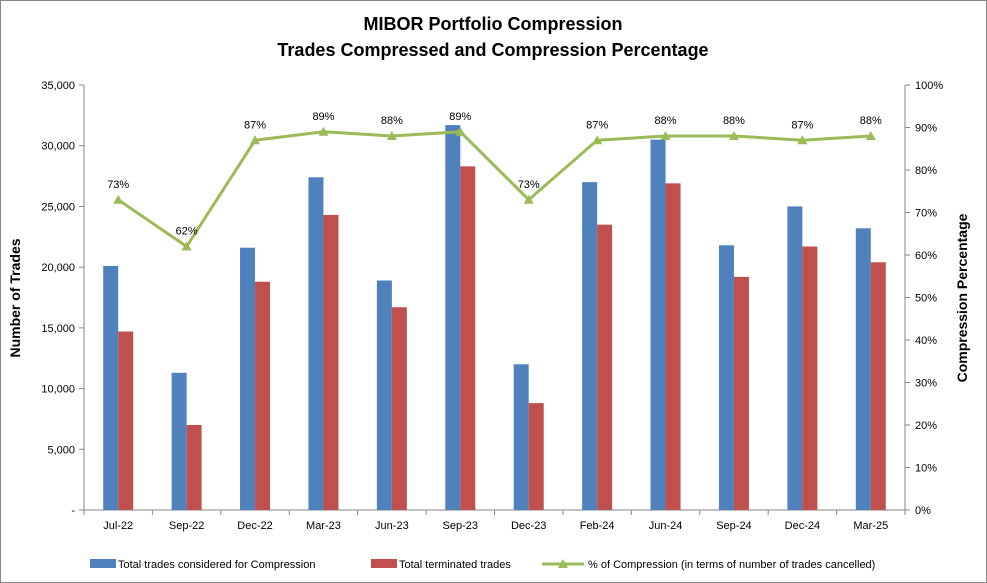 The image size is (987, 583). What do you see at coordinates (929, 86) in the screenshot?
I see `y2-tick-label: 100%` at bounding box center [929, 86].